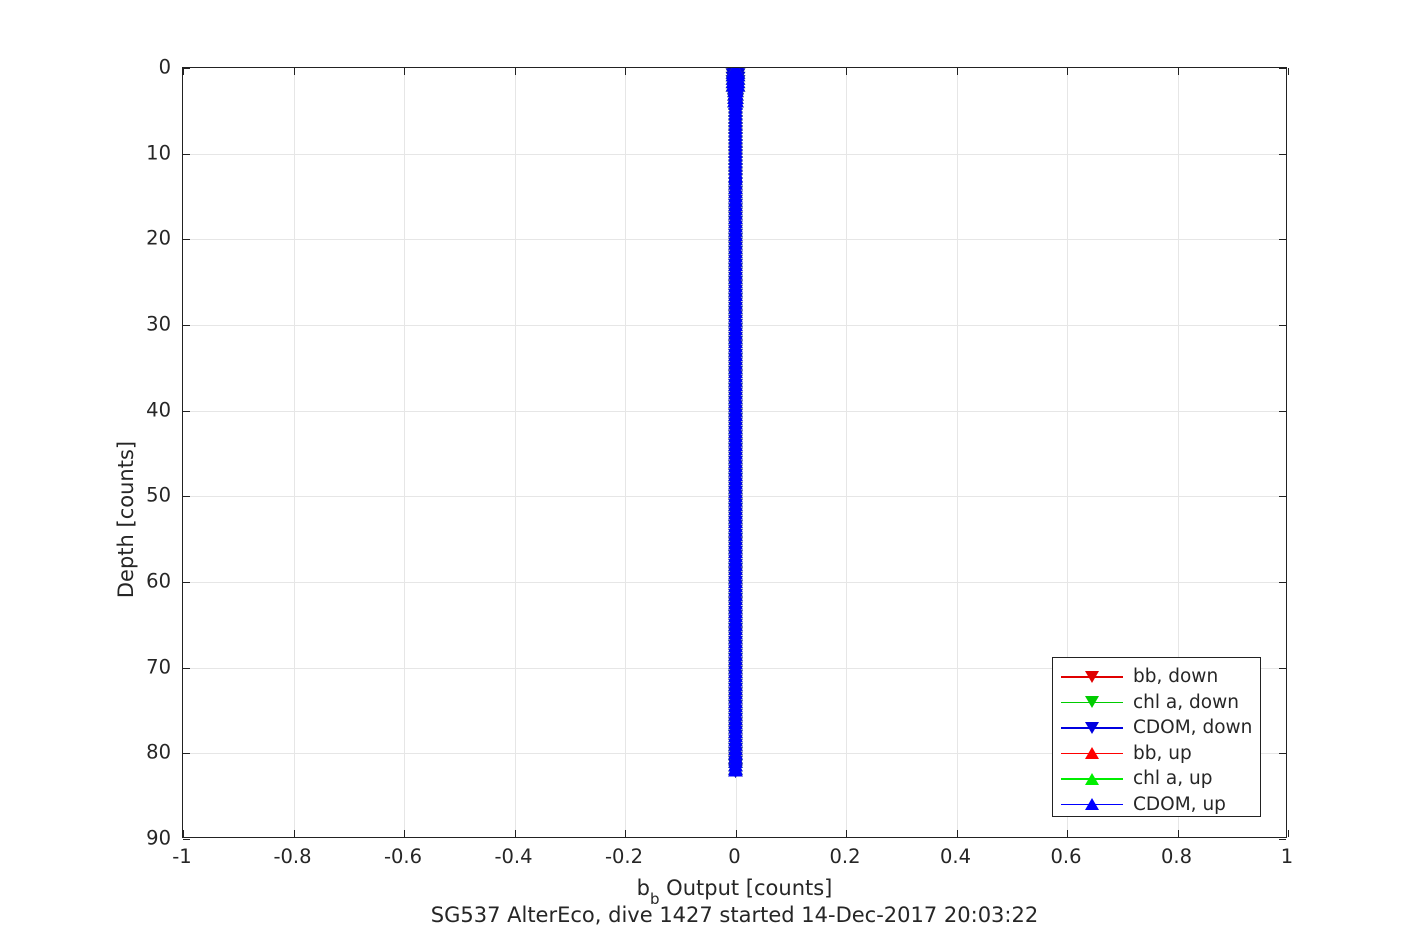  What do you see at coordinates (955, 856) in the screenshot?
I see `x-tick-label: 0.4` at bounding box center [955, 856].